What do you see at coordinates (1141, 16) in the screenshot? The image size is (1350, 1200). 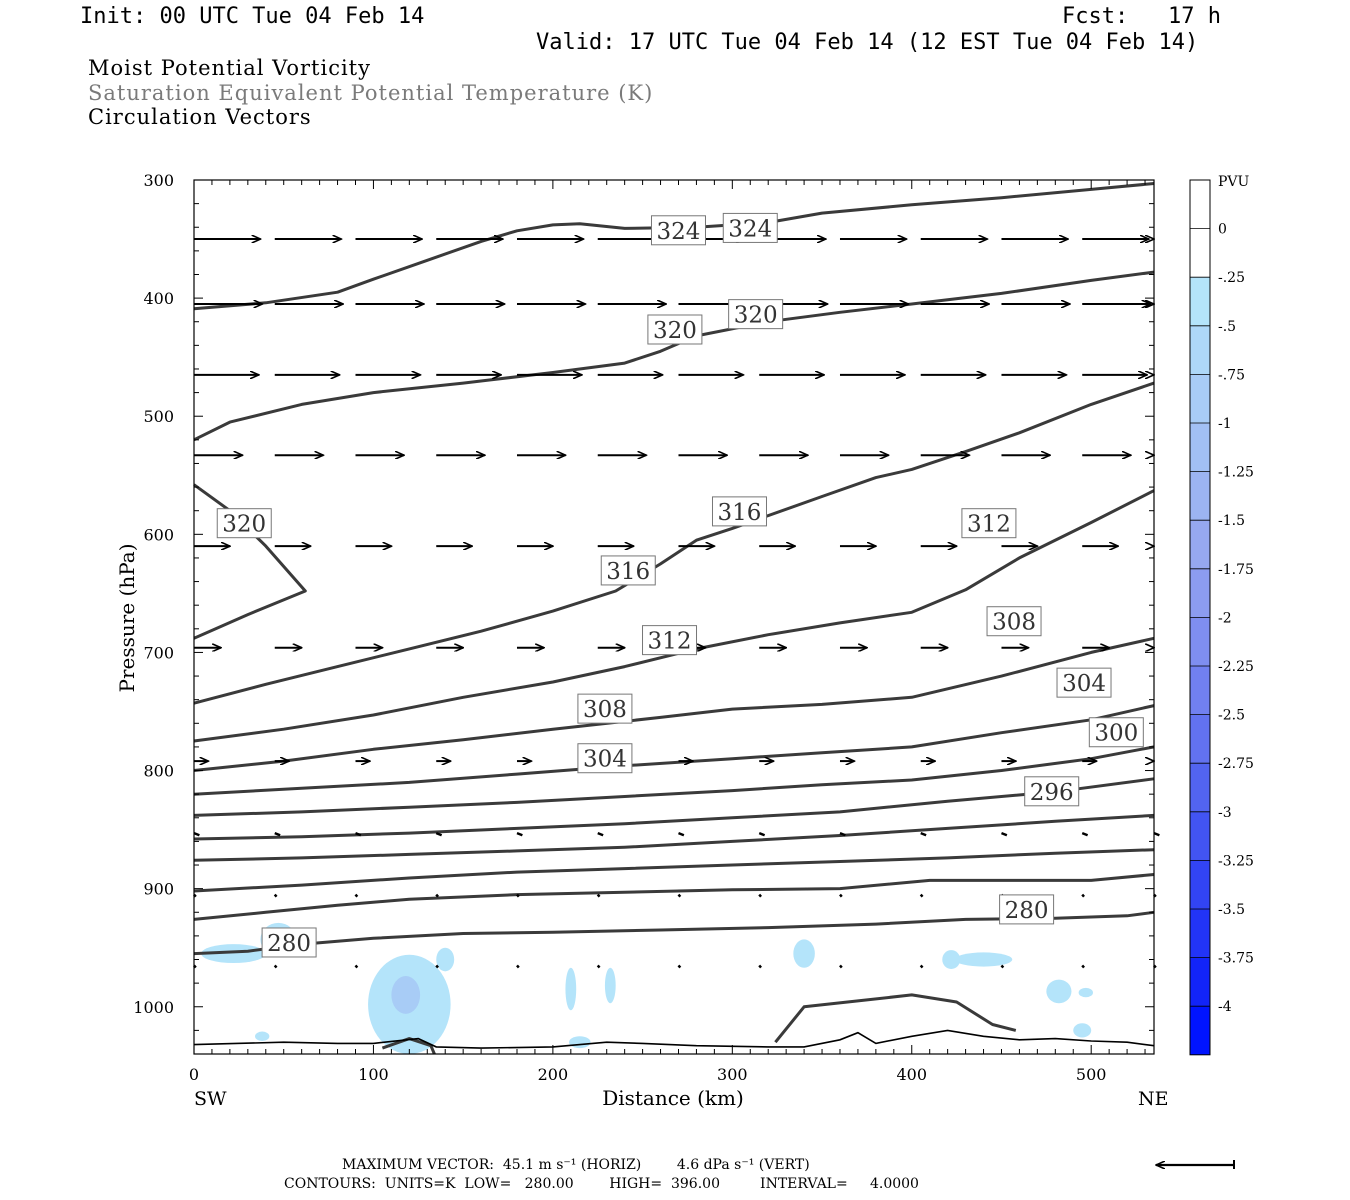 I see `forecast-hour: Fcst: 17 h` at bounding box center [1141, 16].